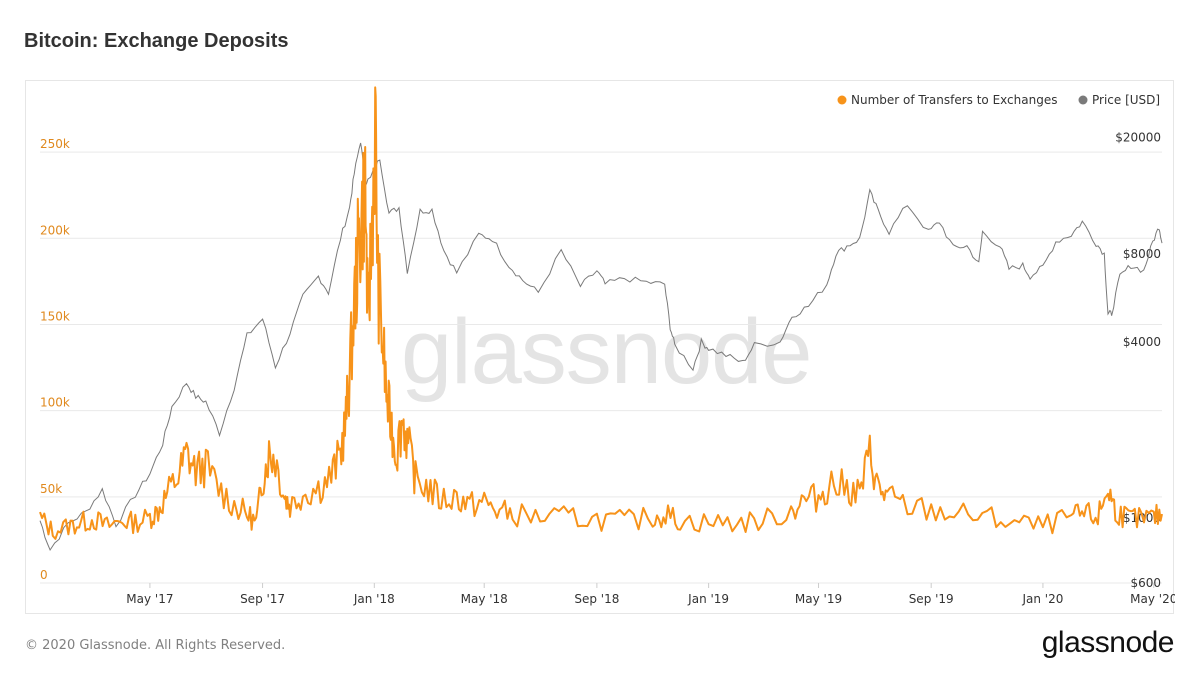 The width and height of the screenshot is (1200, 675). What do you see at coordinates (1145, 583) in the screenshot?
I see `right-tick-label: $600` at bounding box center [1145, 583].